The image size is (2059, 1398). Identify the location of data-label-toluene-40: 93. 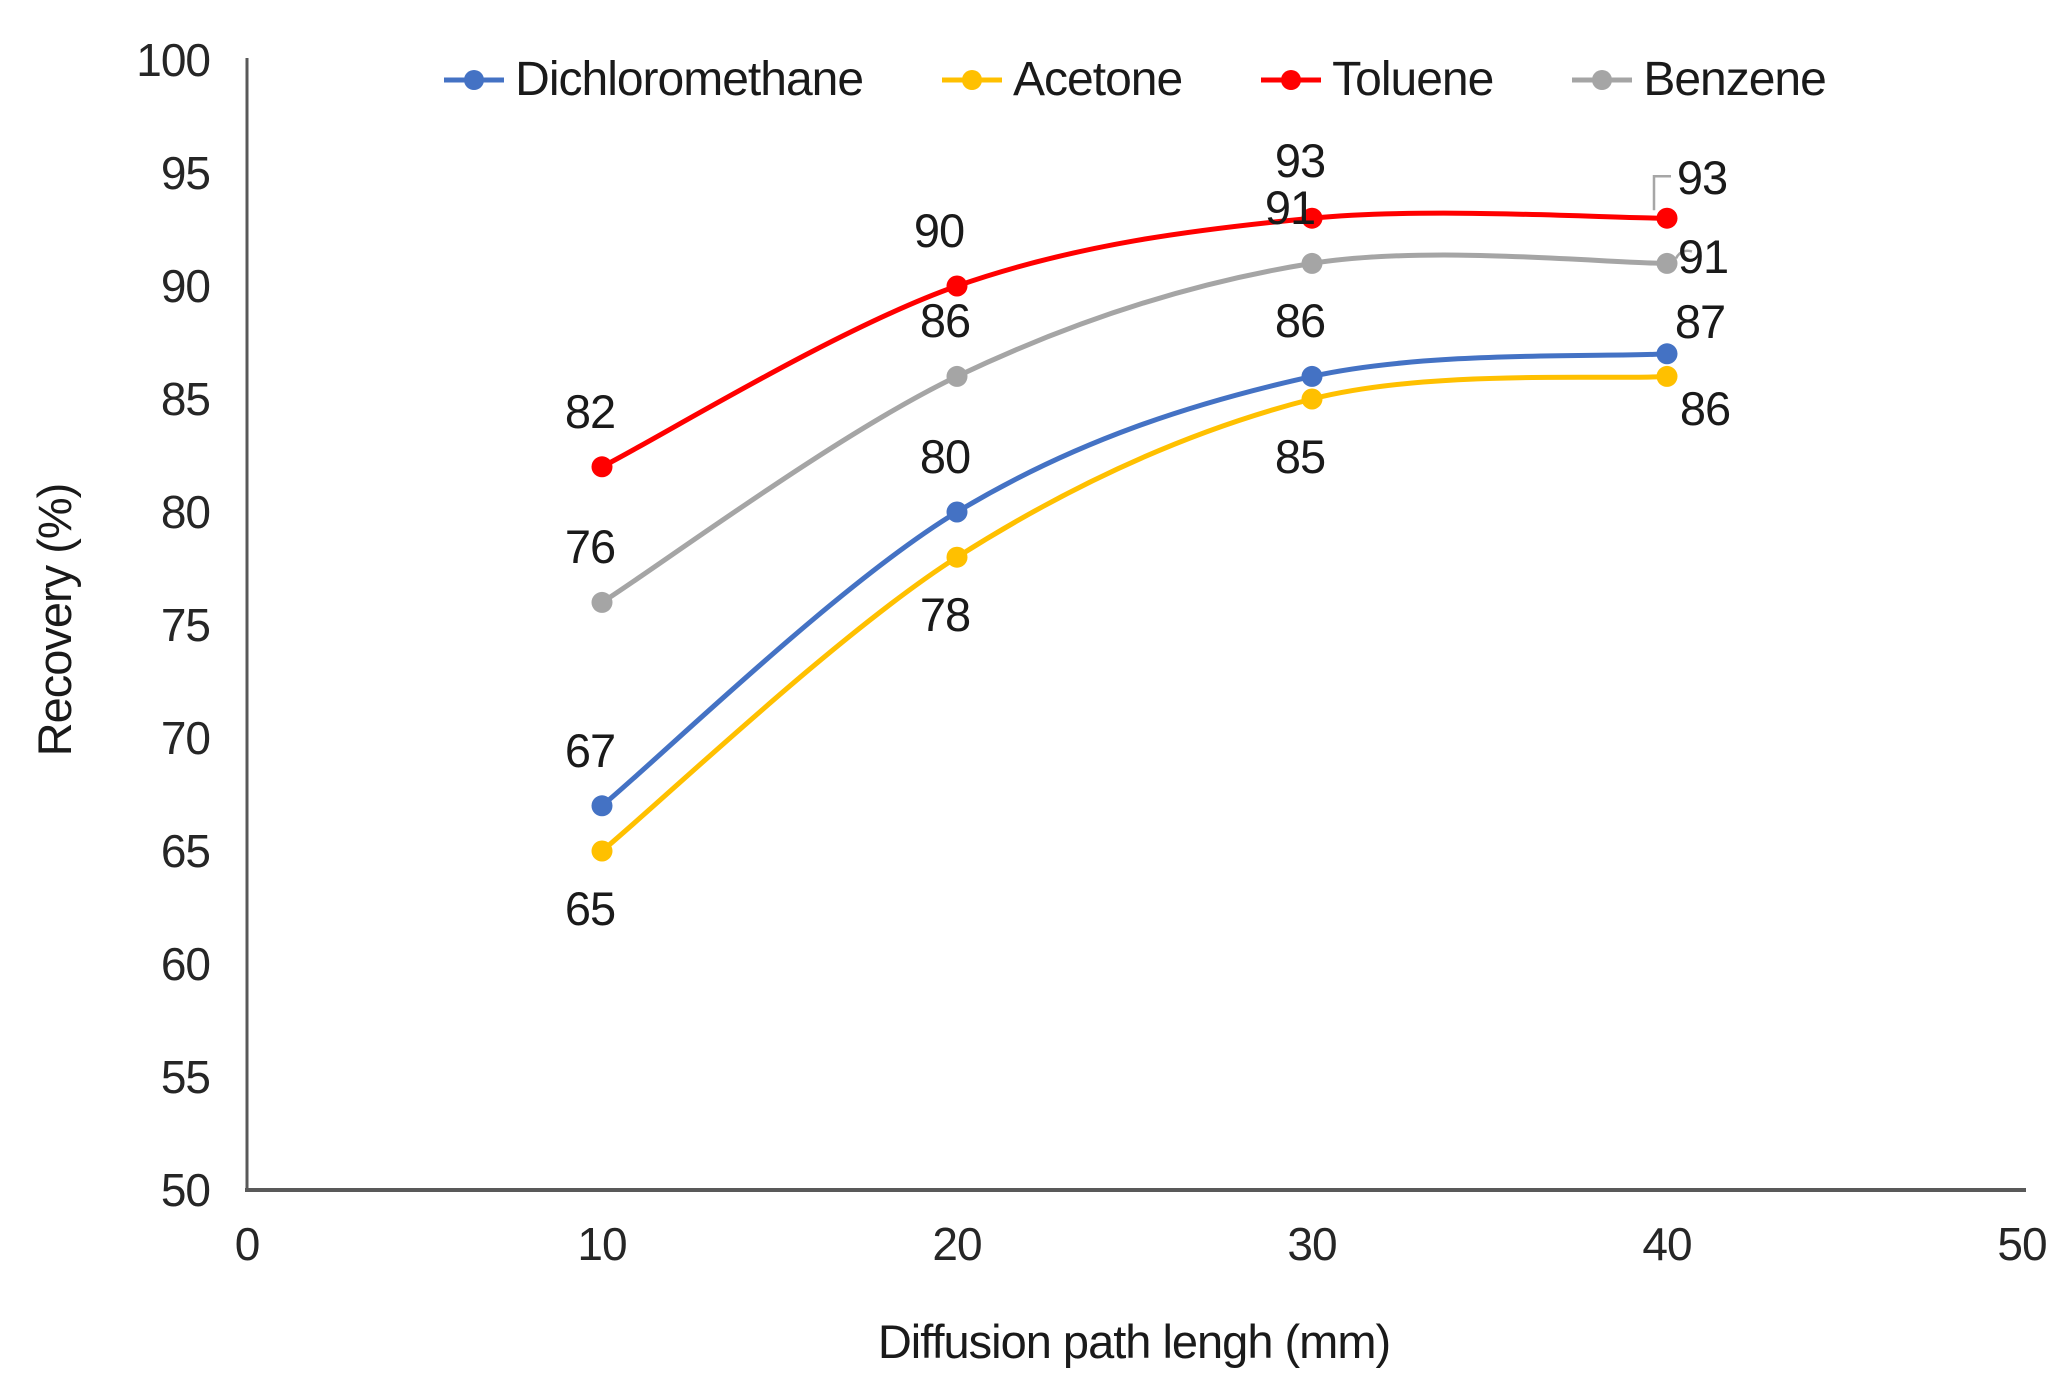
(1702, 178).